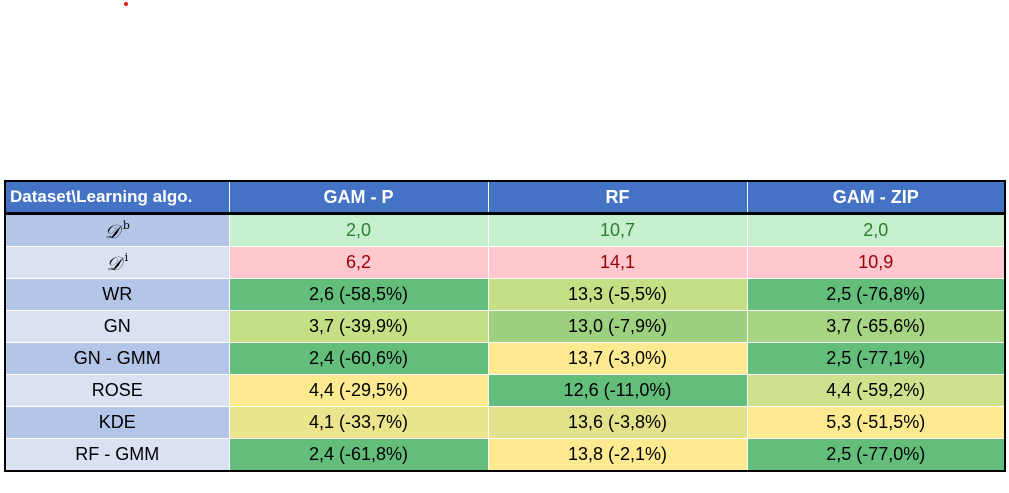  What do you see at coordinates (126, 225) in the screenshot?
I see `superscript-b: b` at bounding box center [126, 225].